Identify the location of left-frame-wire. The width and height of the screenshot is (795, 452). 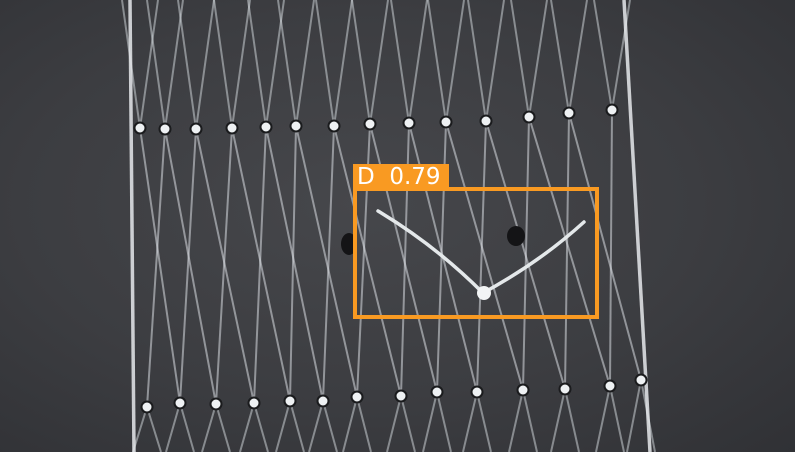
(132, 226).